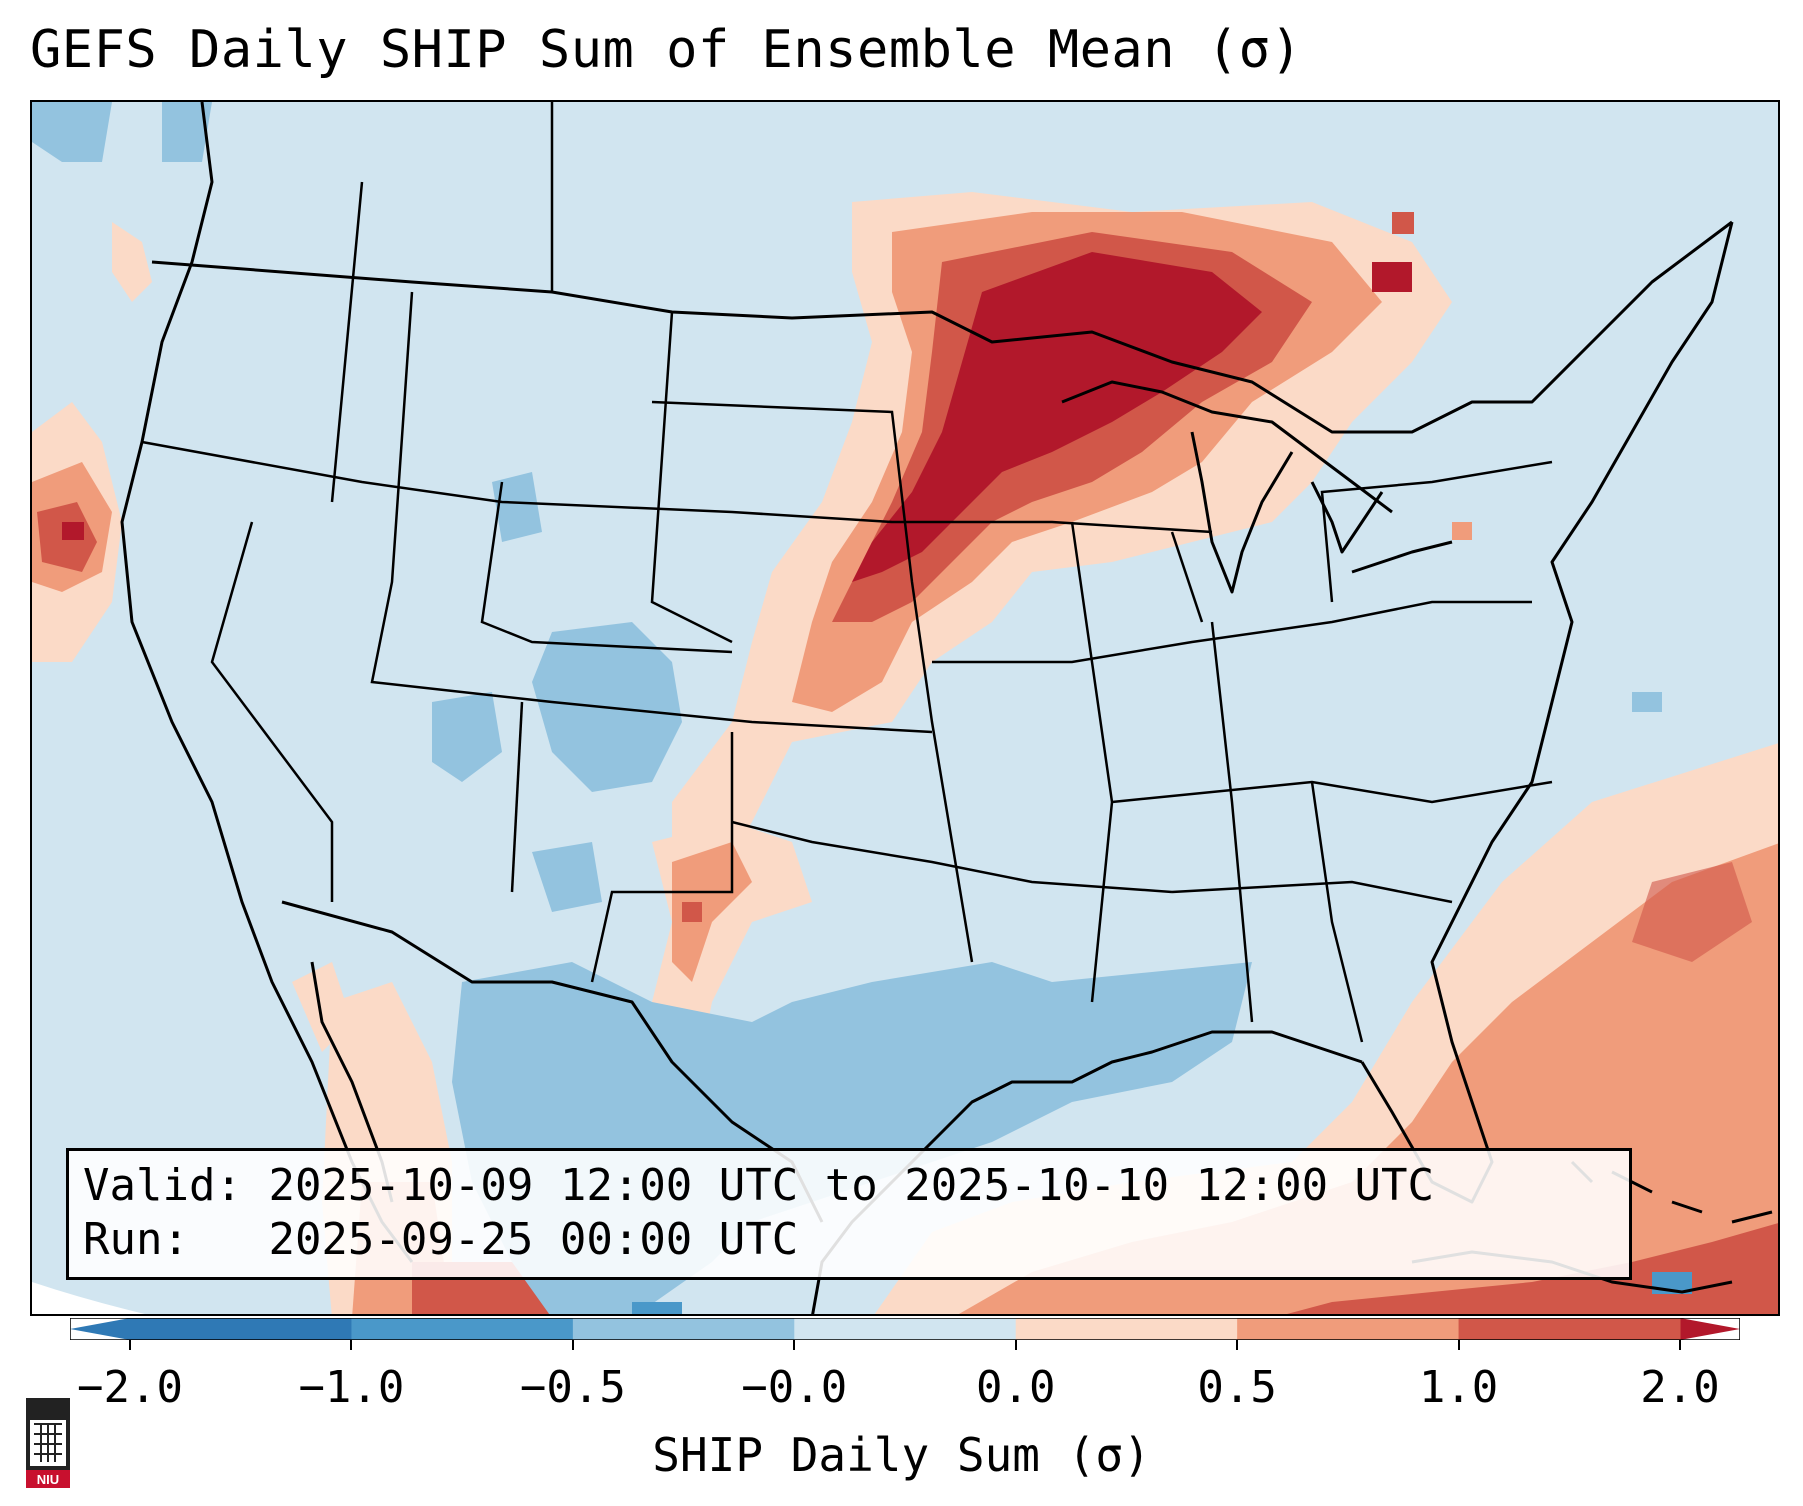 The image size is (1803, 1506). What do you see at coordinates (572, 1387) in the screenshot?
I see `colorbar-tick-label: −0.5` at bounding box center [572, 1387].